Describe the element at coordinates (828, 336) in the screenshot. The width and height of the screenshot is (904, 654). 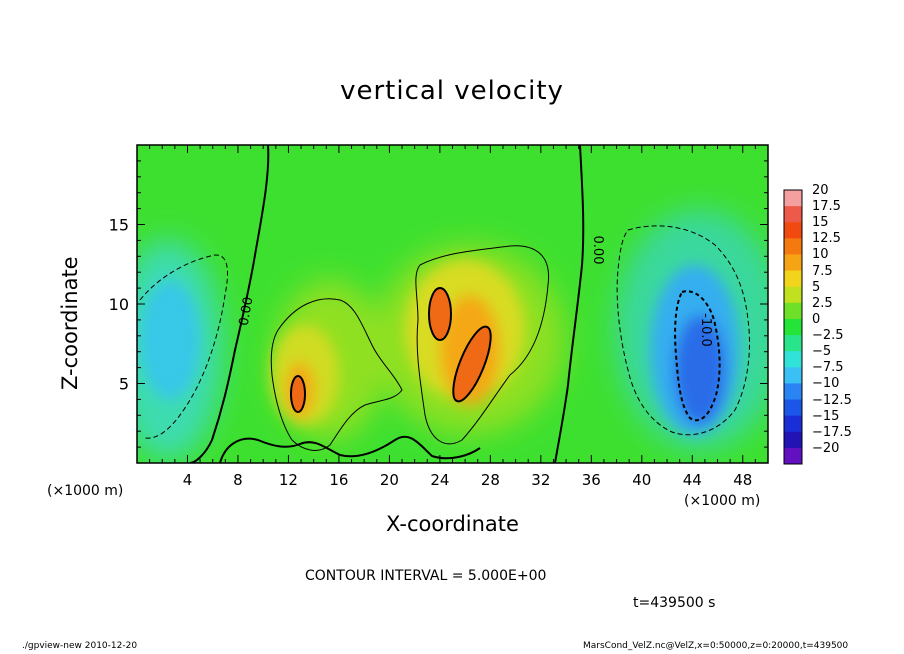
I see `colorbar-label: −2.5` at that location.